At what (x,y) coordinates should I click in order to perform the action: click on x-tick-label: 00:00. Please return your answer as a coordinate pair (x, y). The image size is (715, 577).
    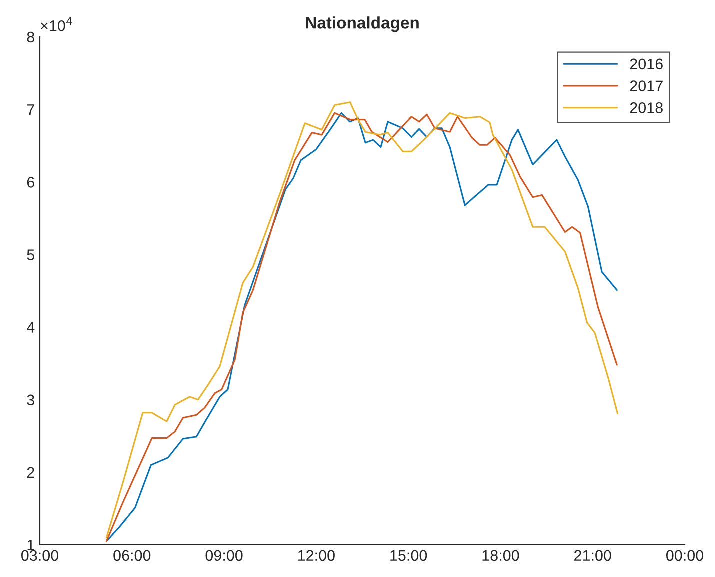
    Looking at the image, I should click on (685, 556).